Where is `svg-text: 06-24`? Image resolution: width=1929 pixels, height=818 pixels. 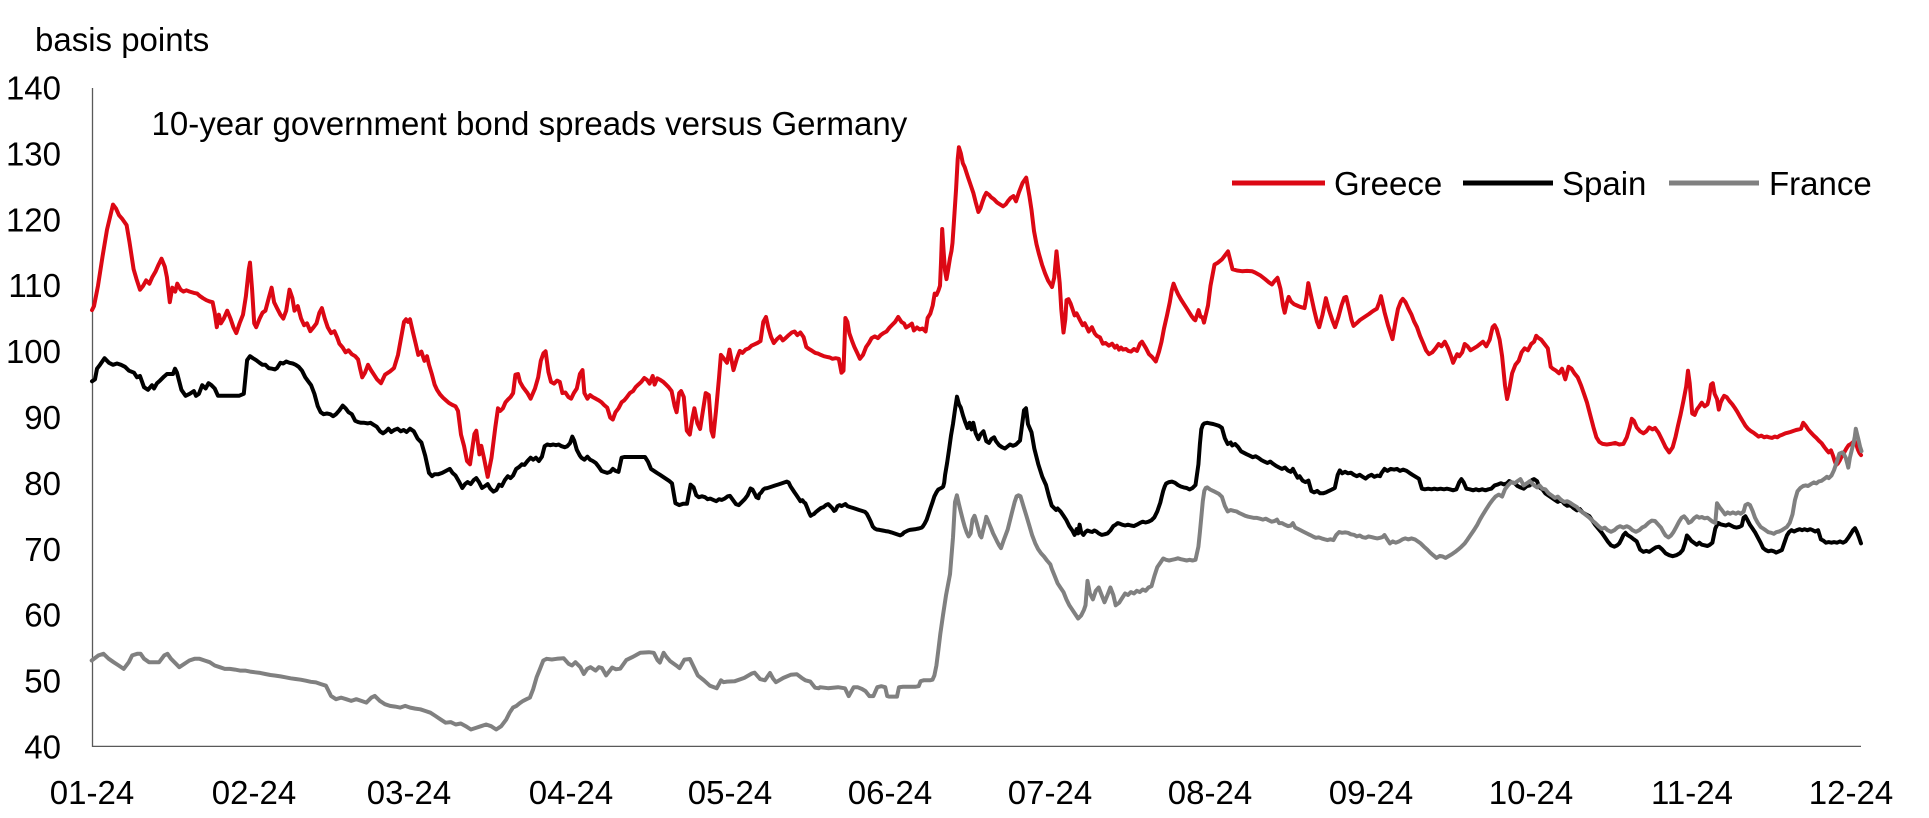 svg-text: 06-24 is located at coordinates (890, 792).